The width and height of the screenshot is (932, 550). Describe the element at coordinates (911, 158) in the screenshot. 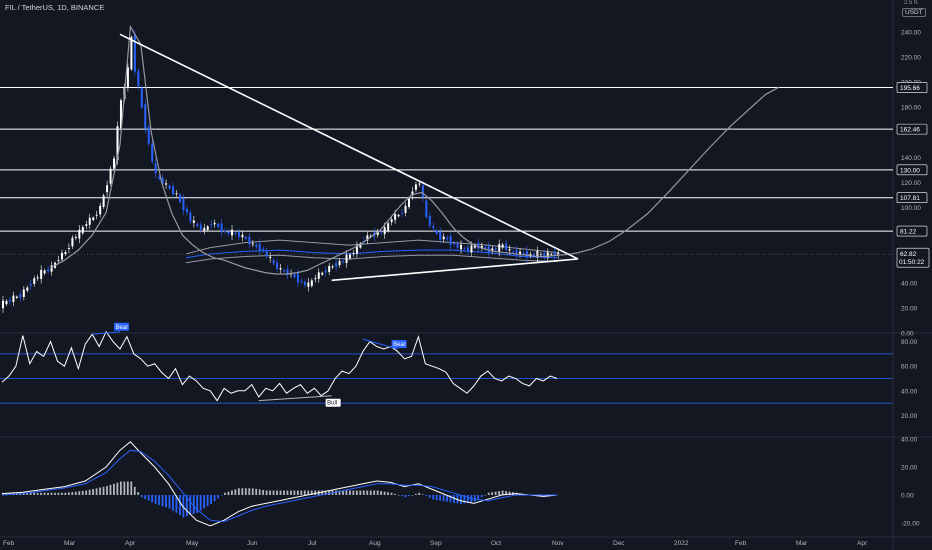

I see `price-tick-label: 140.00` at that location.